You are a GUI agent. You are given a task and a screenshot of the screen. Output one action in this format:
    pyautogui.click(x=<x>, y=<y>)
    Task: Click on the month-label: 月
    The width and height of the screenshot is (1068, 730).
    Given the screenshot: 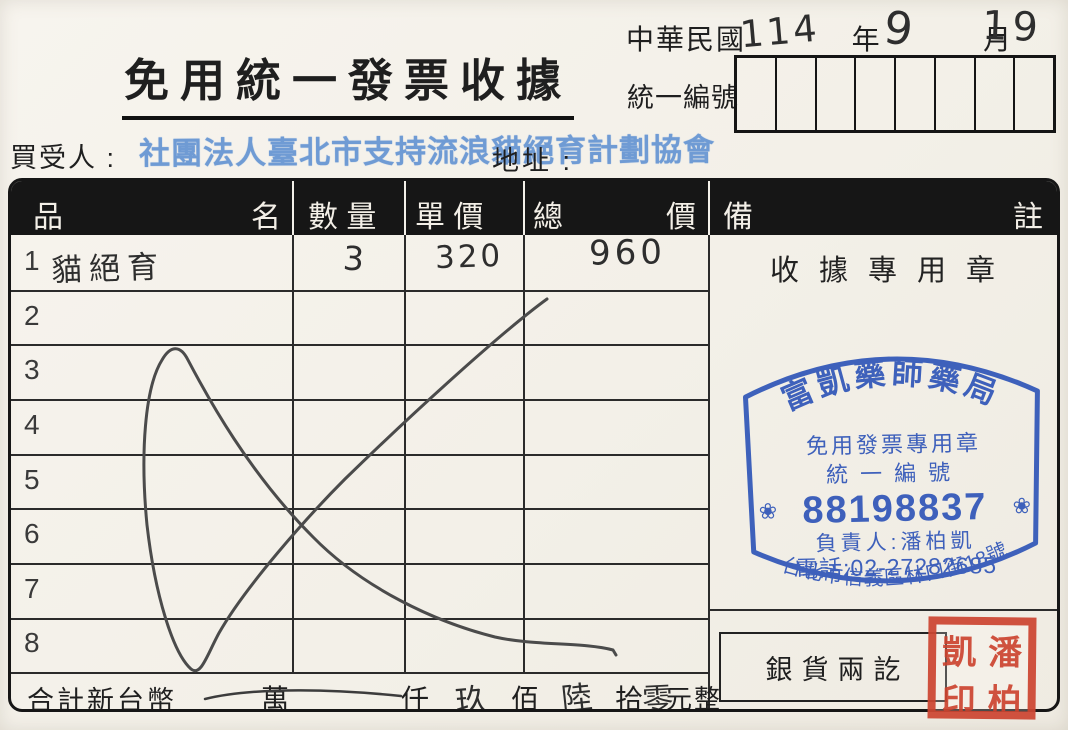 What is the action you would take?
    pyautogui.click(x=998, y=39)
    